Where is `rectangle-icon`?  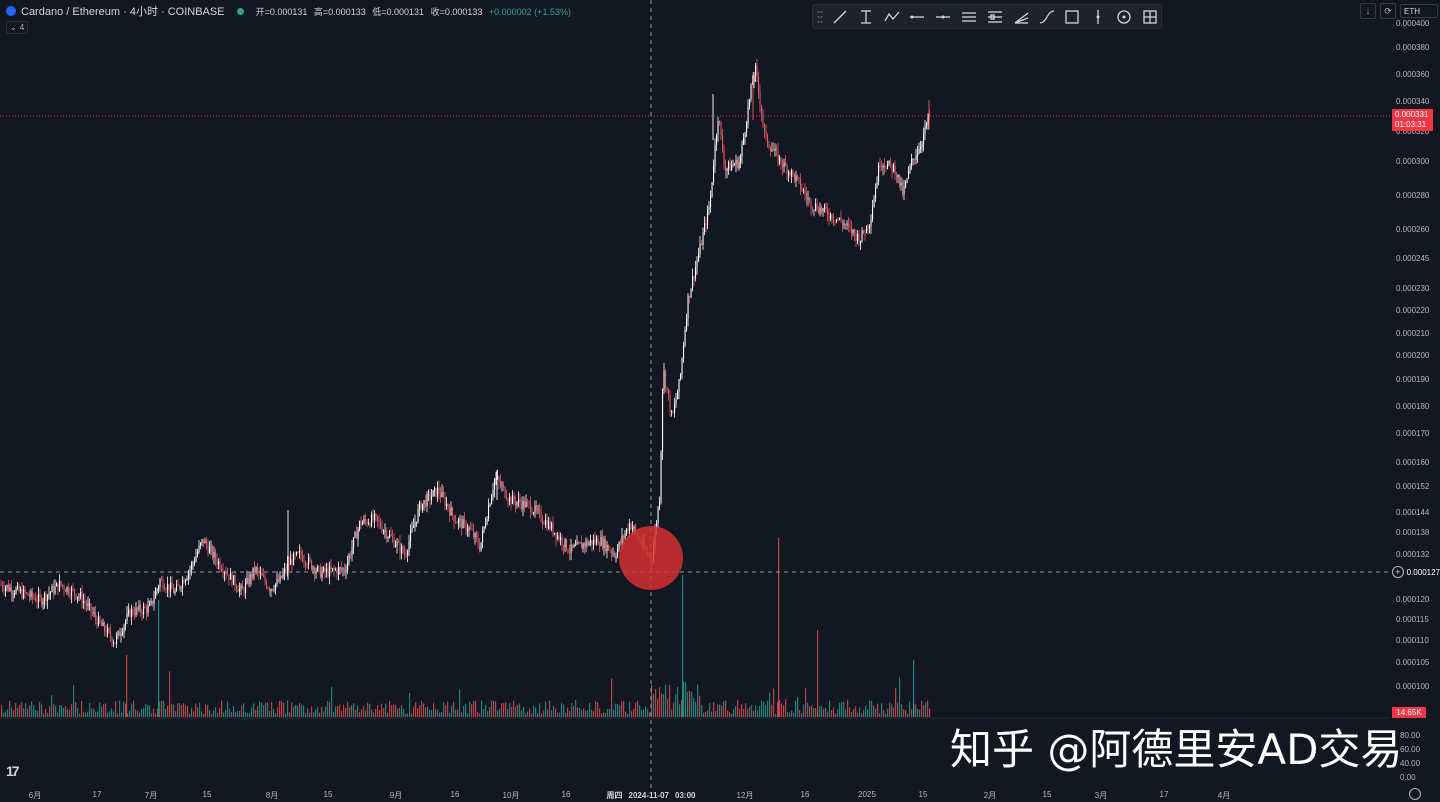 rectangle-icon is located at coordinates (1073, 17).